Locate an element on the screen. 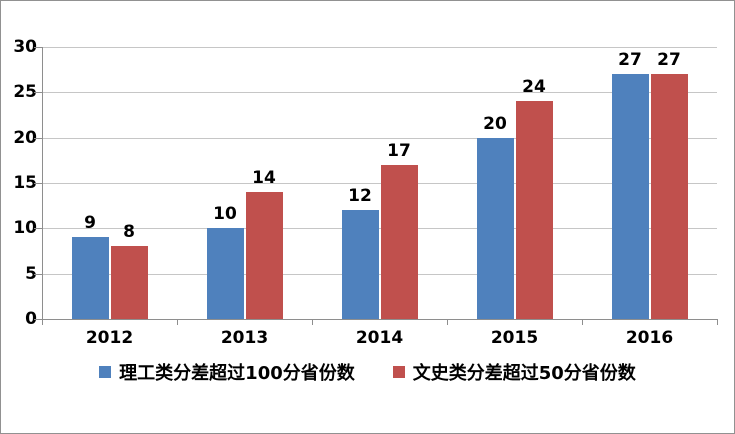 This screenshot has width=735, height=434. legend-item-series-1: 文史类分差超过50分省份数 is located at coordinates (514, 372).